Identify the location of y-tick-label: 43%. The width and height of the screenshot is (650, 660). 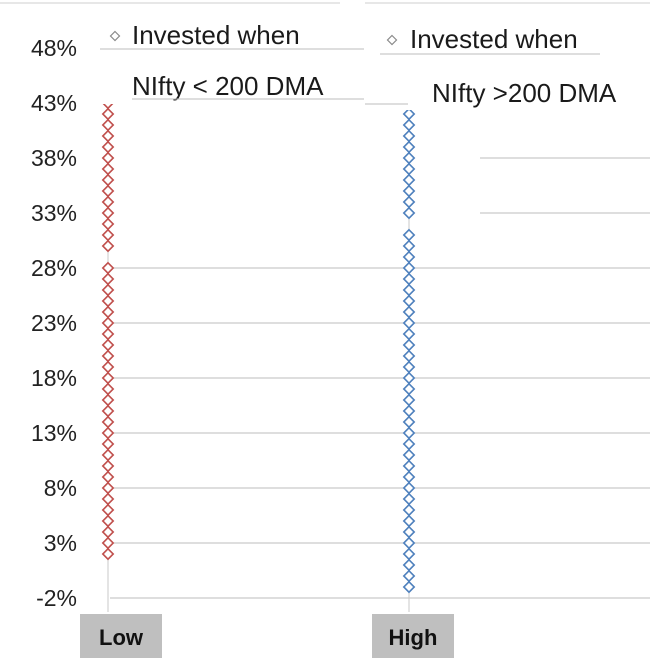
(54, 103).